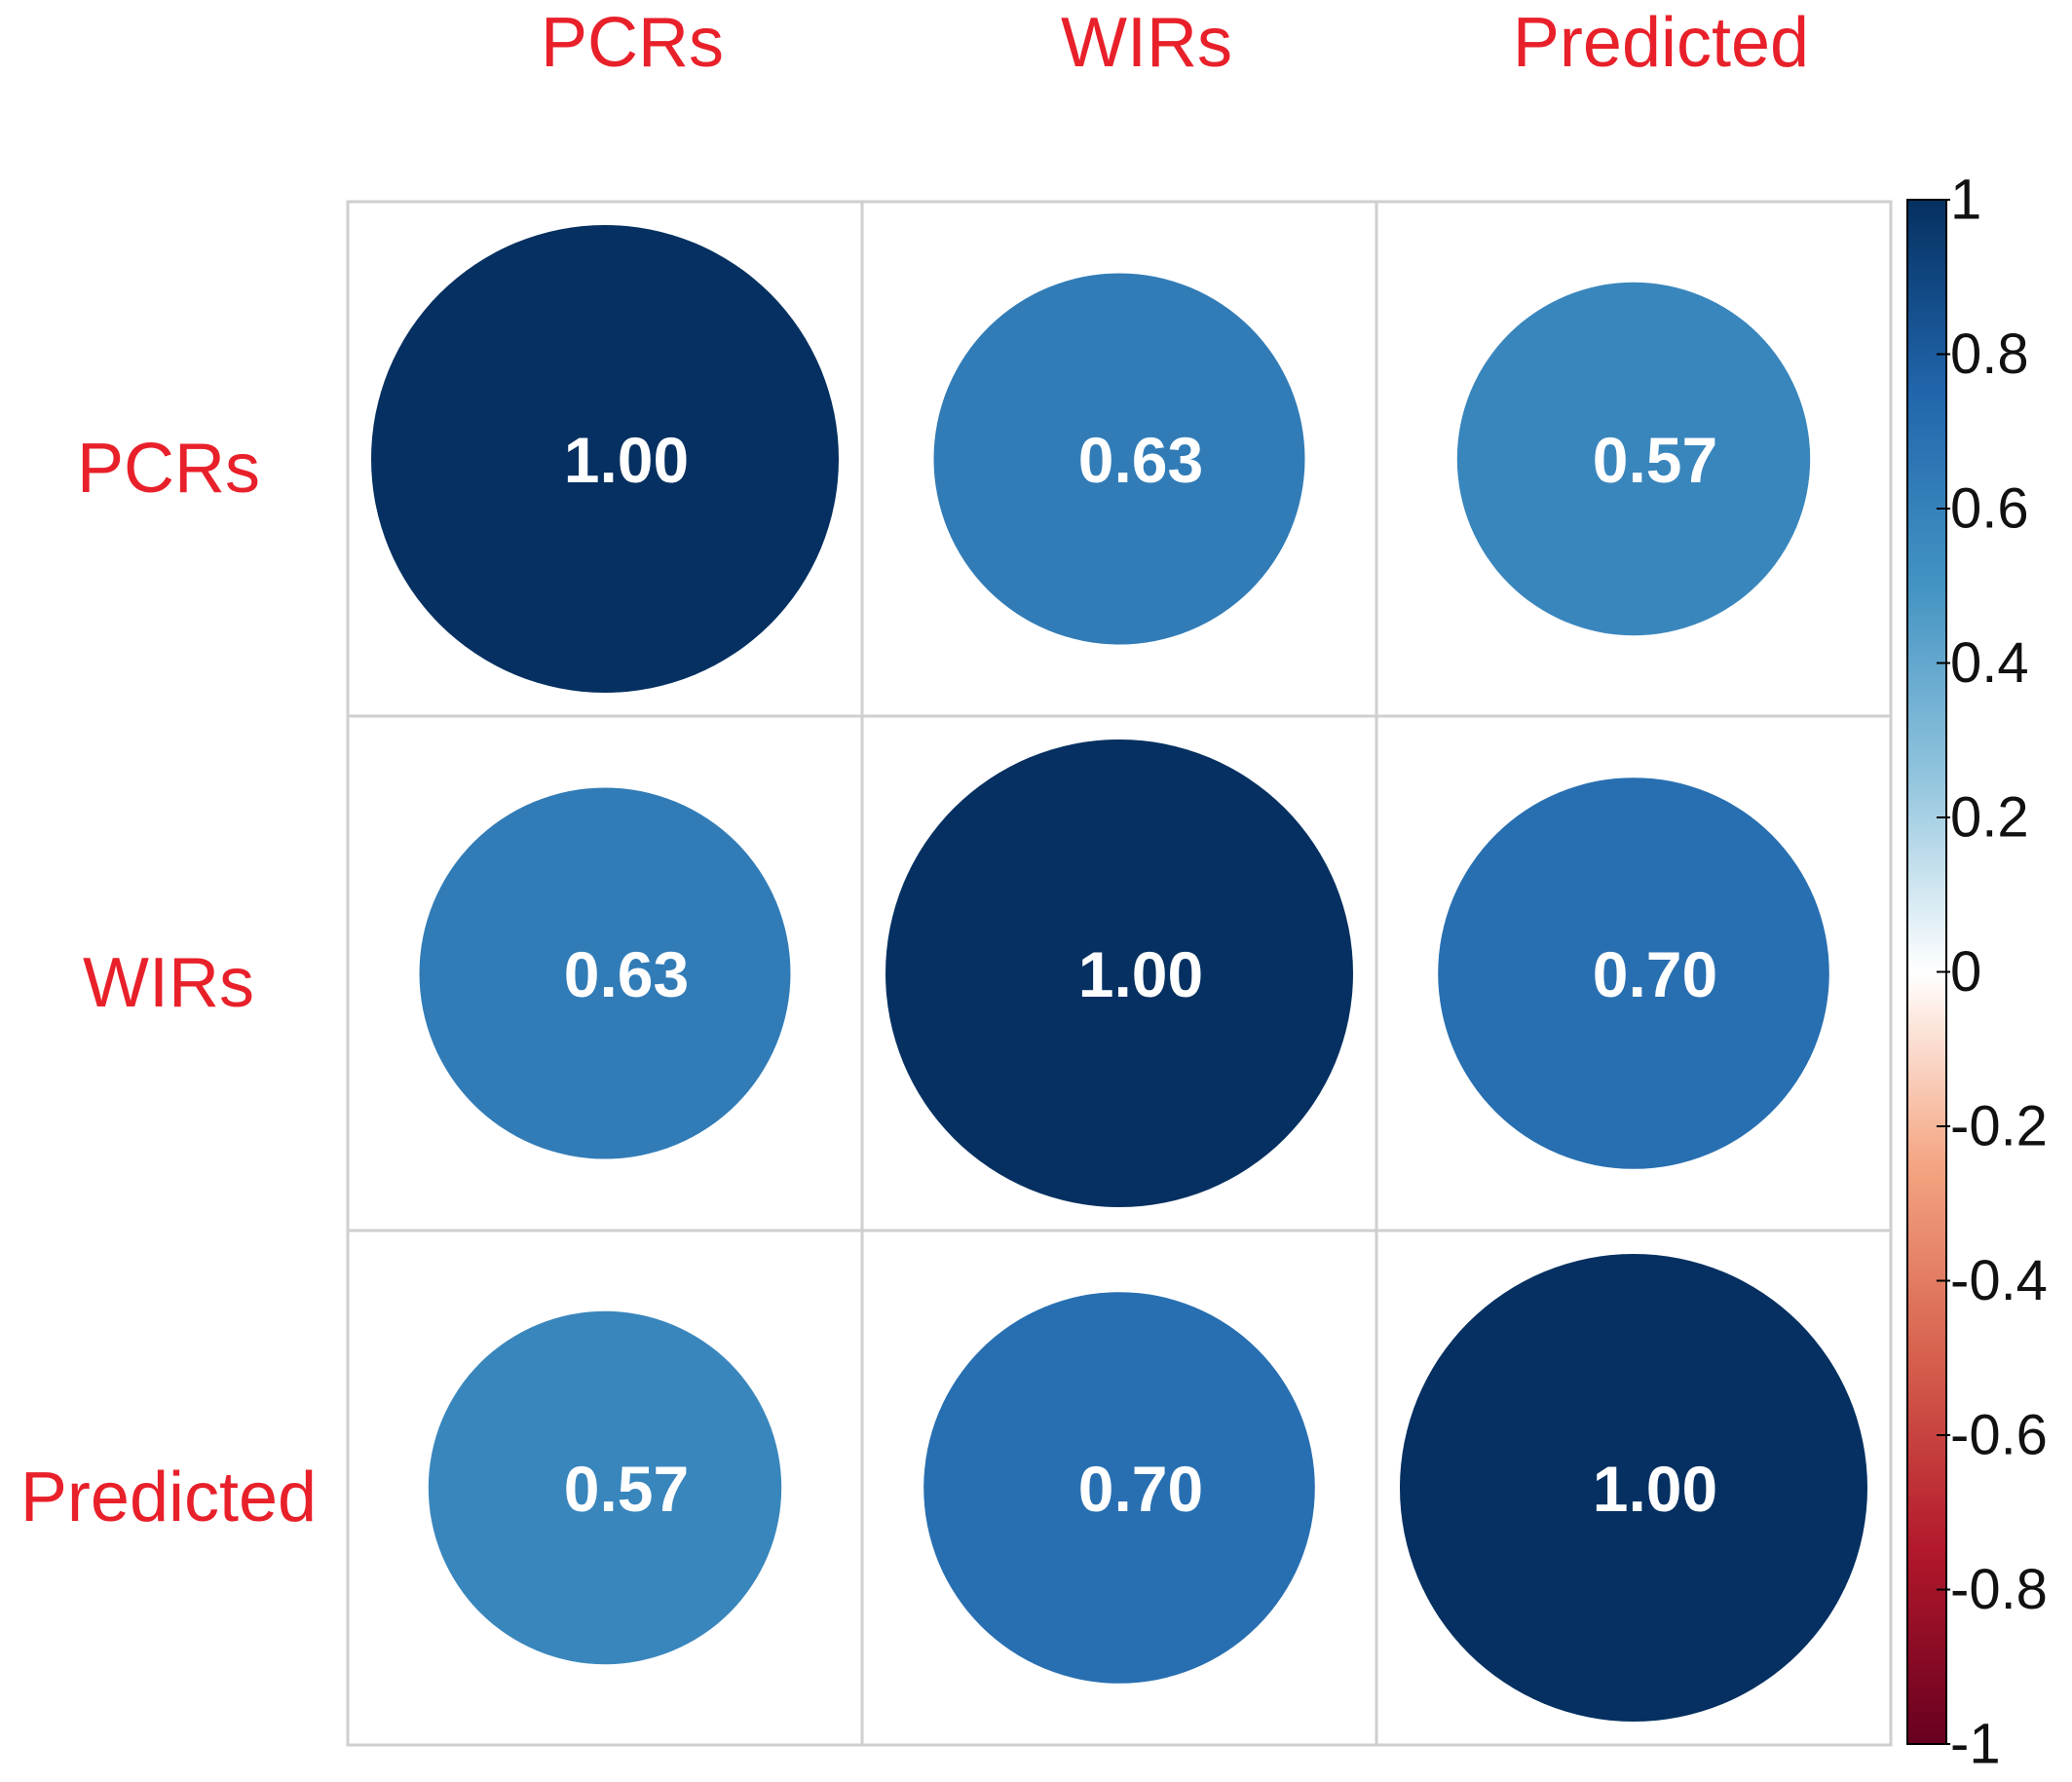  What do you see at coordinates (1976, 1744) in the screenshot?
I see `colorbar-tick-label: -1` at bounding box center [1976, 1744].